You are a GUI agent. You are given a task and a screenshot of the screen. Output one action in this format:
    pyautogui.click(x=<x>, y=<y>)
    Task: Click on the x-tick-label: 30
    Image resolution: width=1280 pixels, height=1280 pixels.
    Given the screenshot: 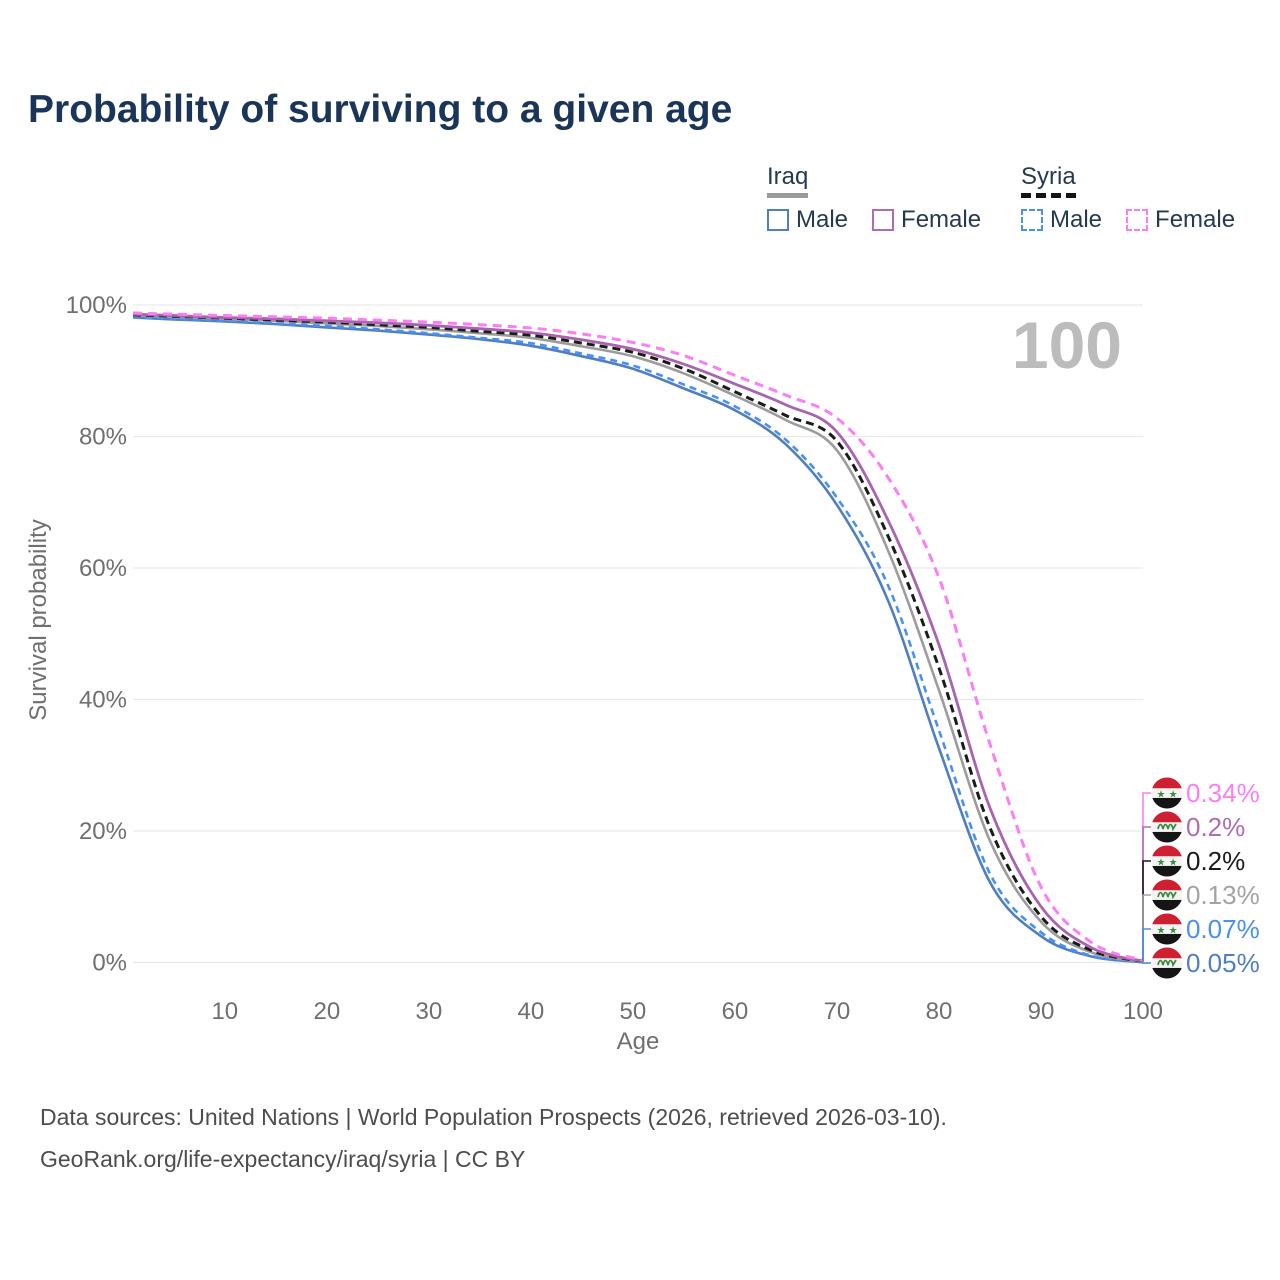 What is the action you would take?
    pyautogui.click(x=429, y=1011)
    